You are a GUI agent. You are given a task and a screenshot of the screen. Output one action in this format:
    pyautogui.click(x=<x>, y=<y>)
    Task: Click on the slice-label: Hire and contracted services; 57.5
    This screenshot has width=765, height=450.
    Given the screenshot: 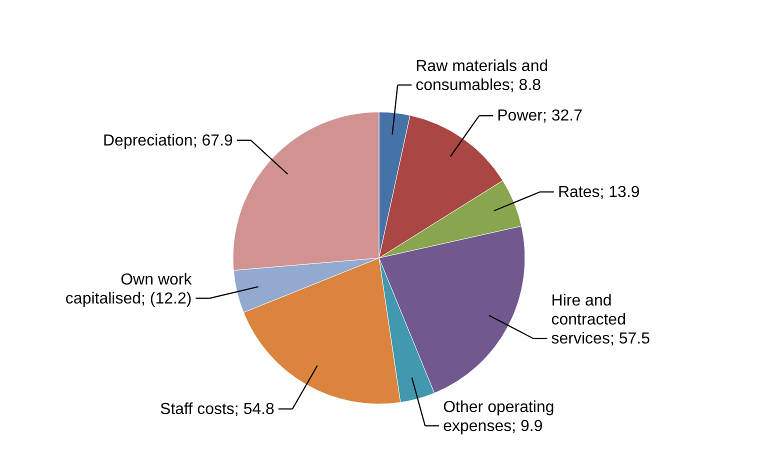 What is the action you would take?
    pyautogui.click(x=600, y=320)
    